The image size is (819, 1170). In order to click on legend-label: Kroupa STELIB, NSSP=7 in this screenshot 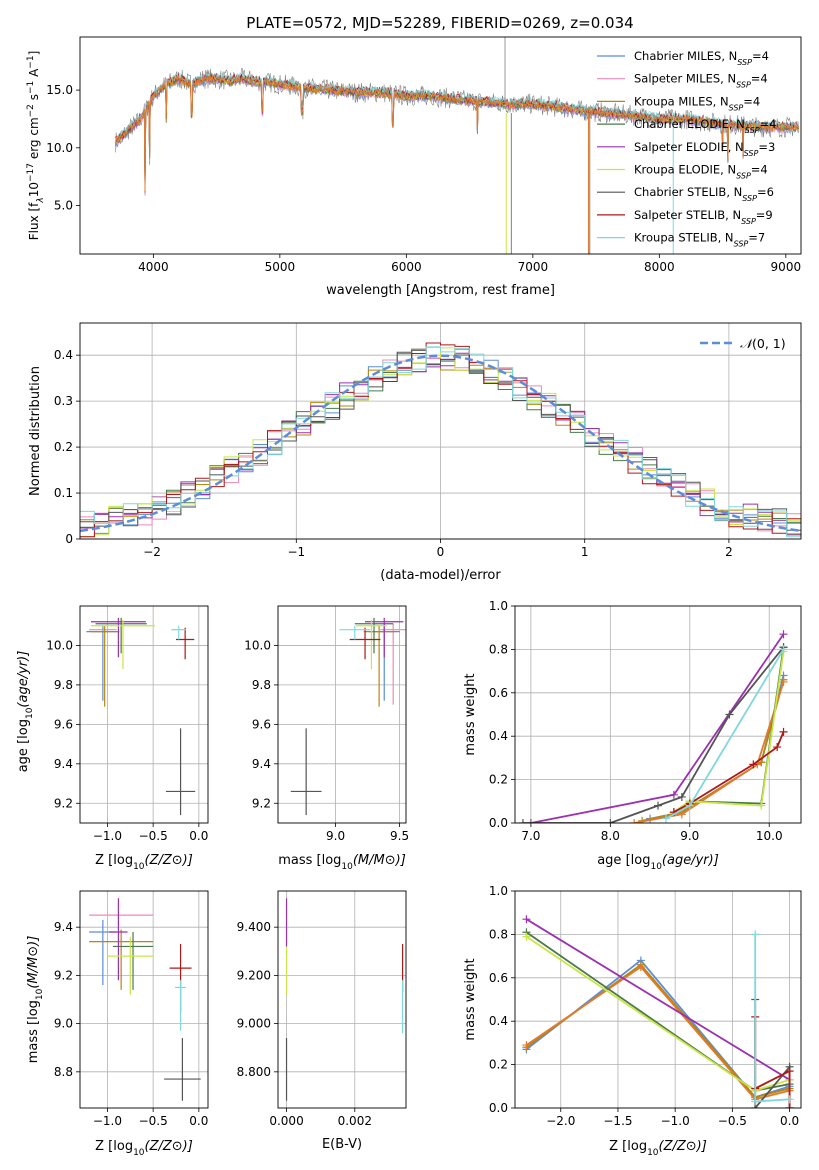, I will do `click(699, 240)`.